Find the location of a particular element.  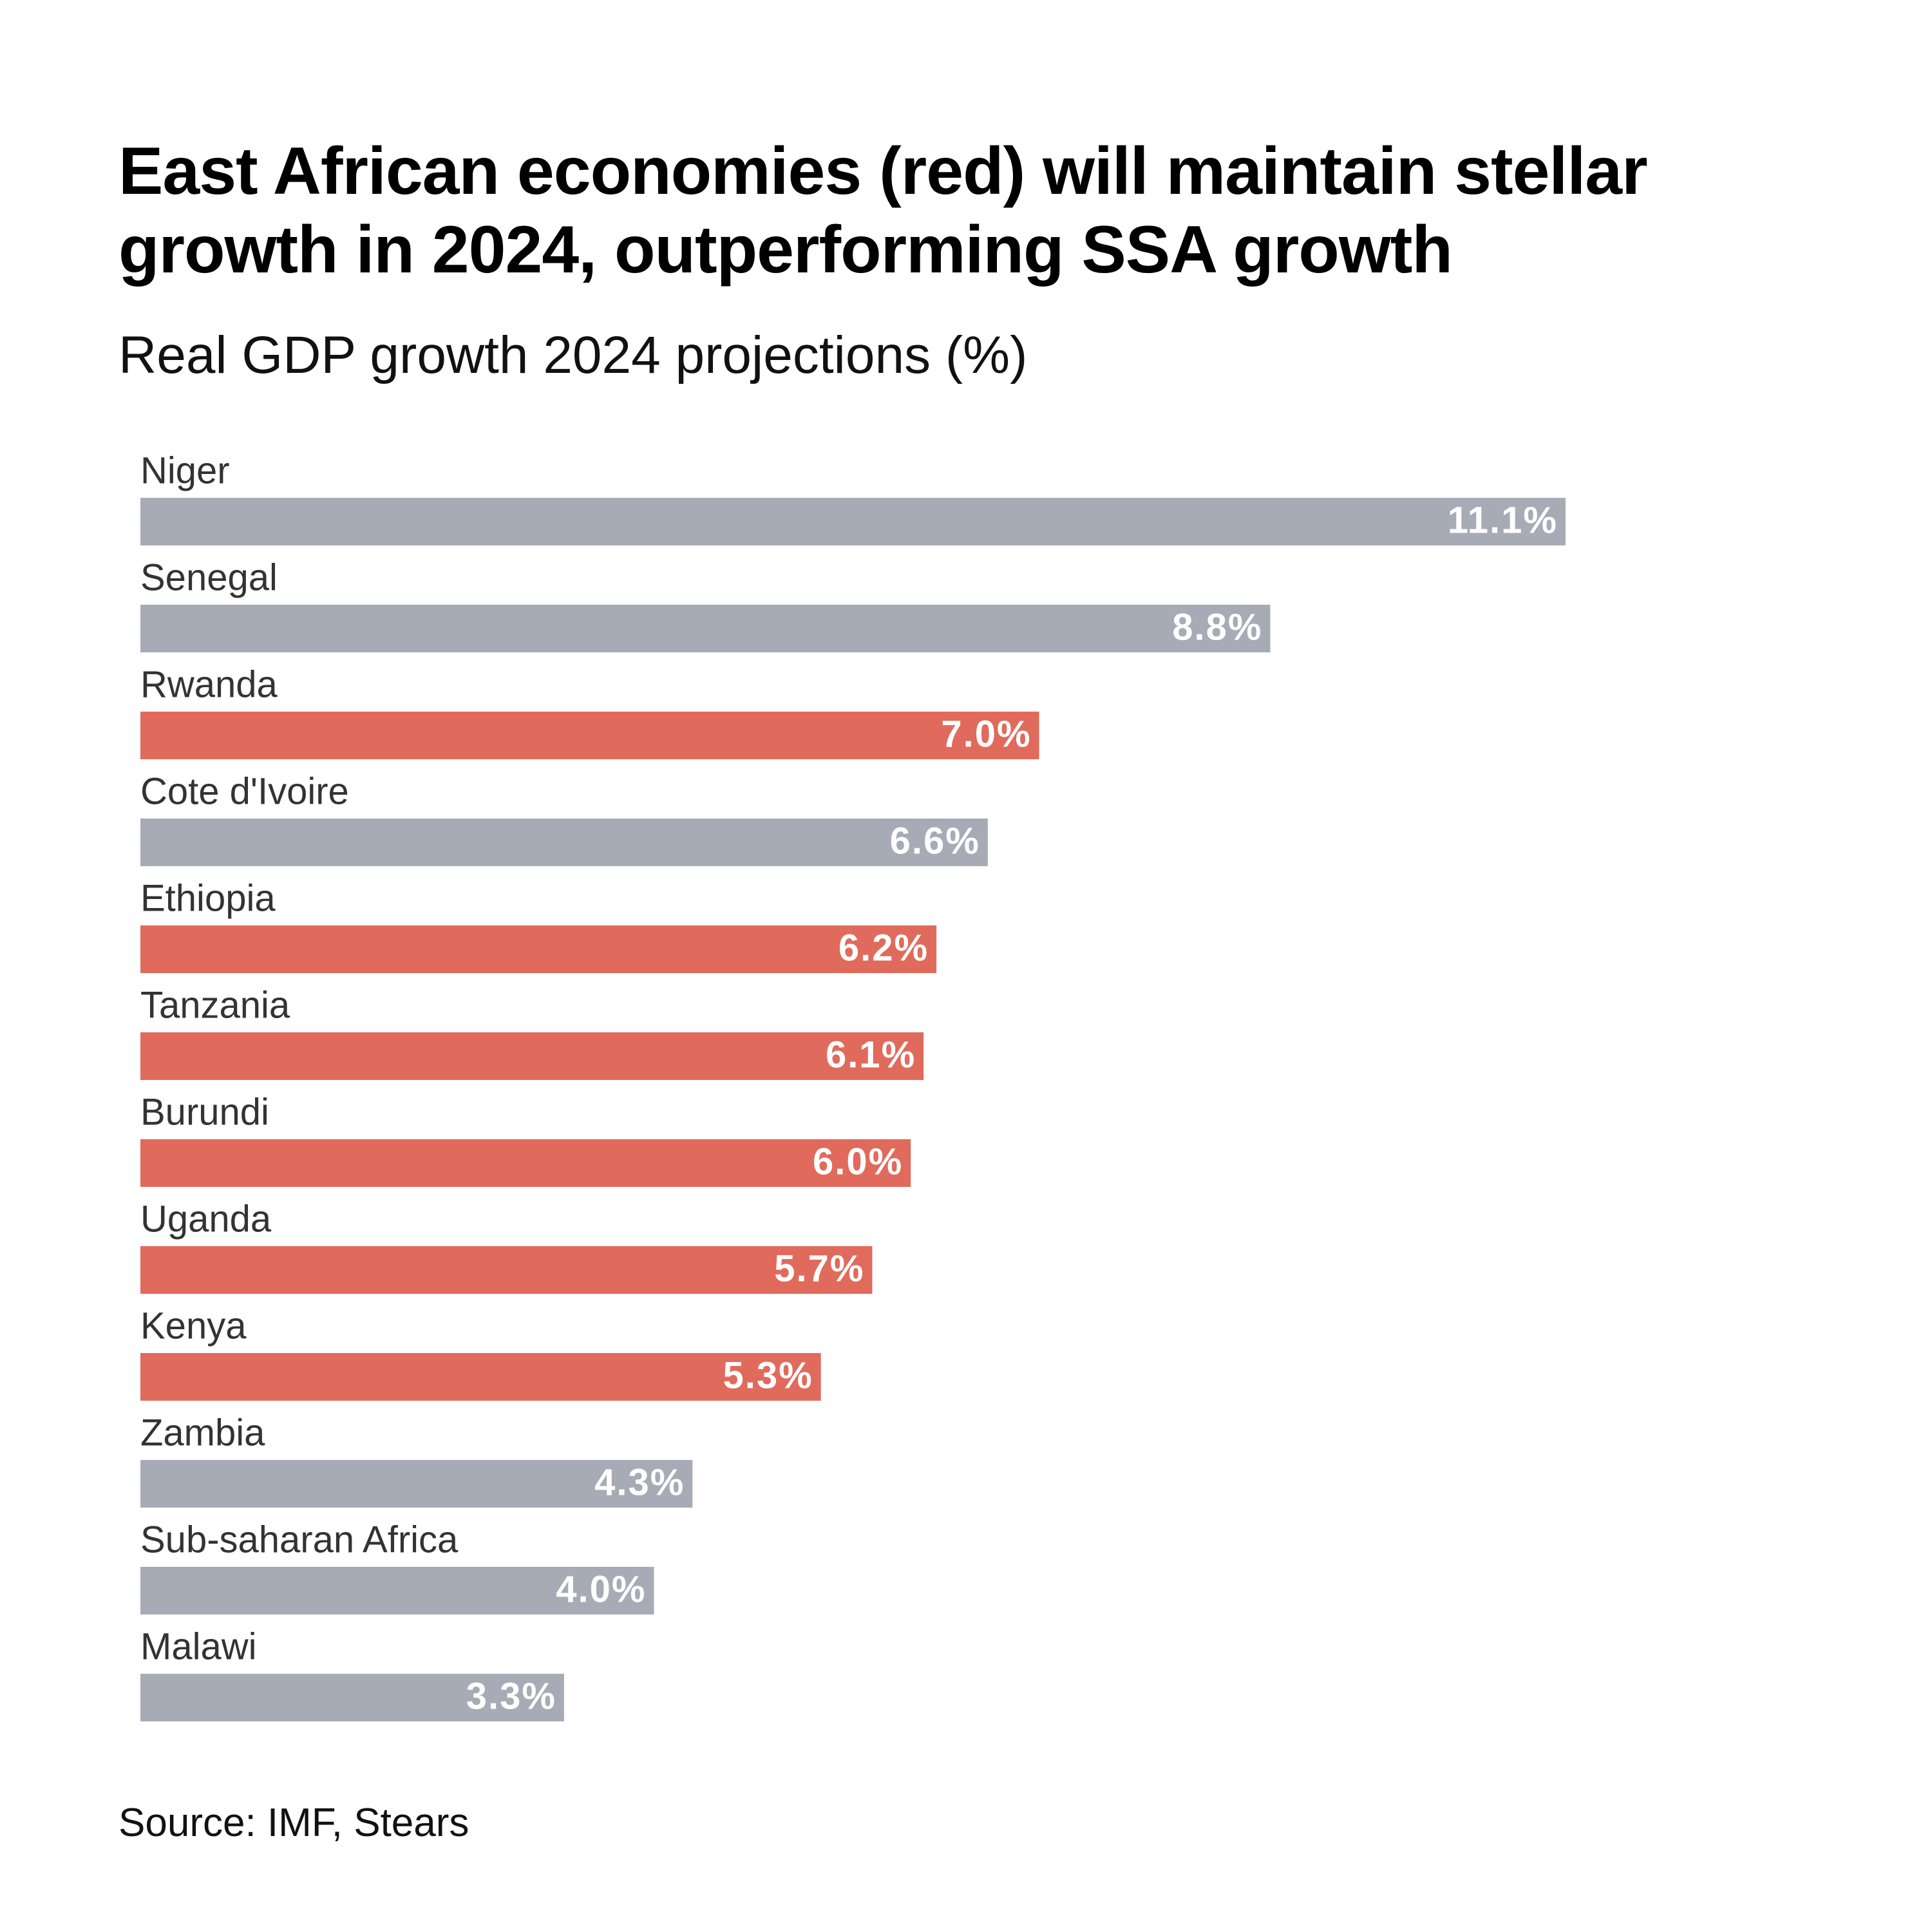

category-label: Rwanda is located at coordinates (209, 684).